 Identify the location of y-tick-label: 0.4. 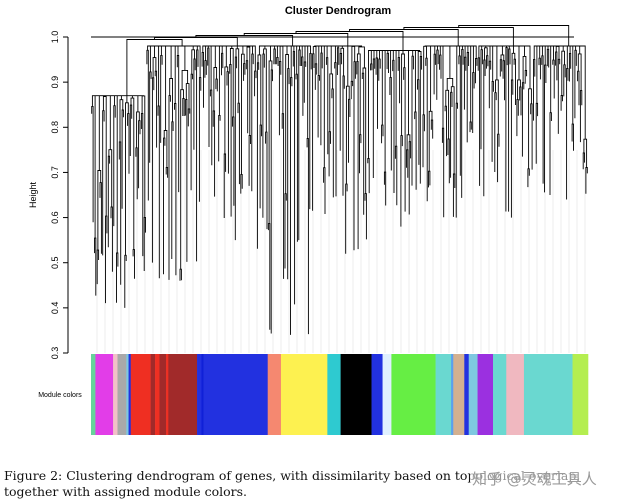
(55, 308).